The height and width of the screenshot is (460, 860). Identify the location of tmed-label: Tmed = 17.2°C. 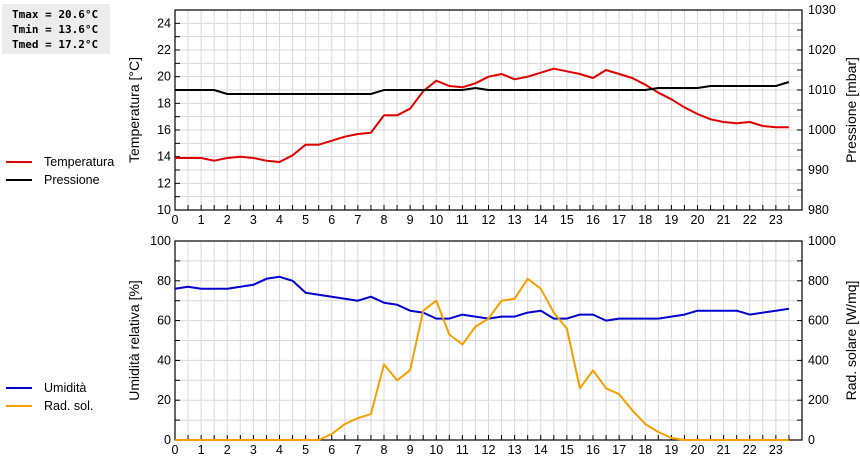
(55, 44).